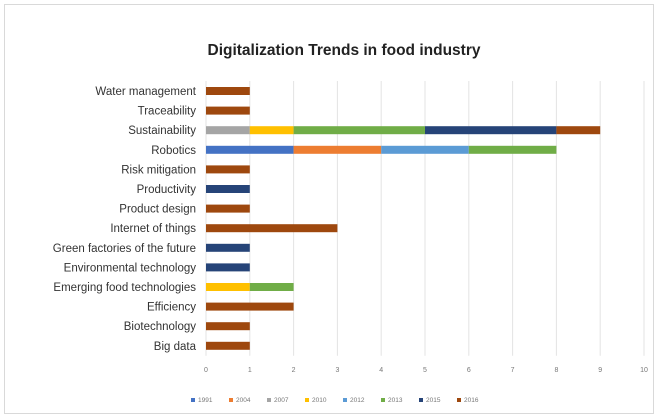 The image size is (660, 419). I want to click on category-label: Water management, so click(145, 92).